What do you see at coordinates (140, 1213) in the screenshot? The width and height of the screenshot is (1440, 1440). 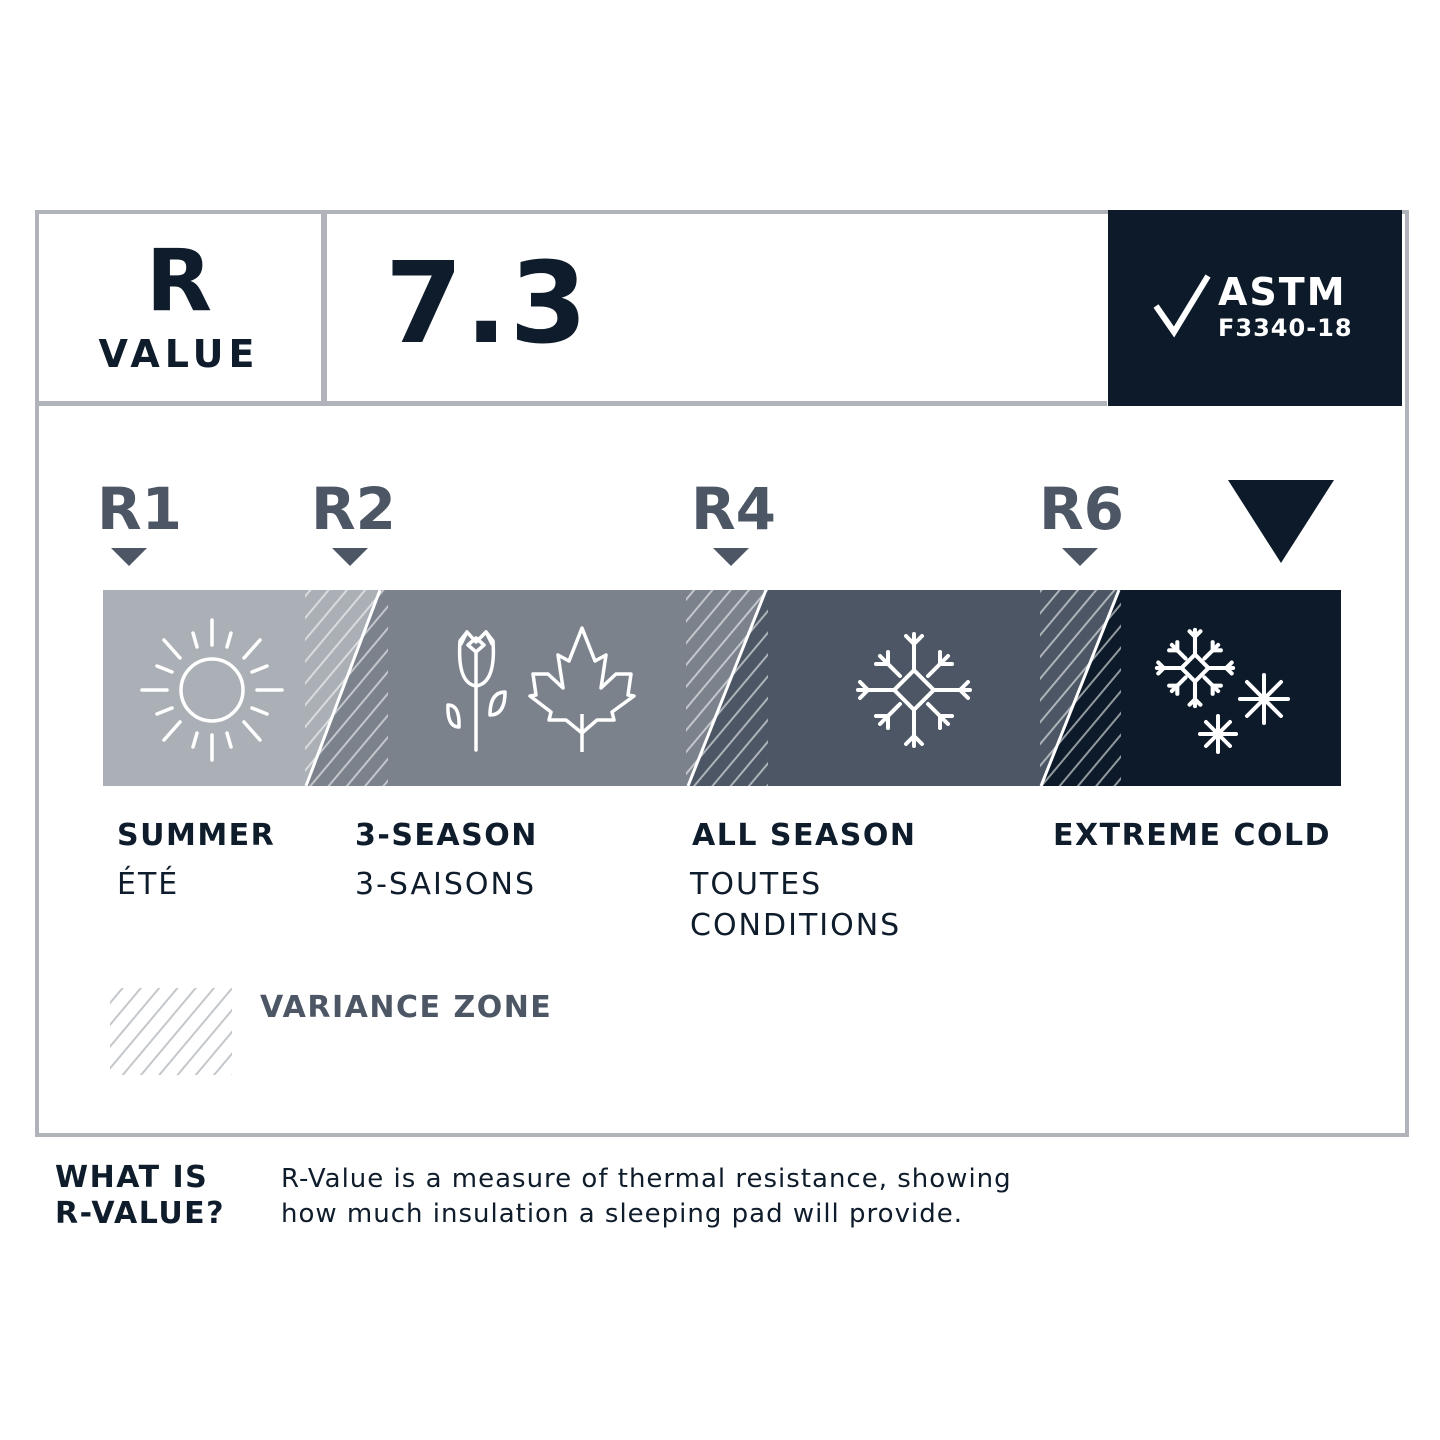 I see `footer-title-line: R-VALUE?` at bounding box center [140, 1213].